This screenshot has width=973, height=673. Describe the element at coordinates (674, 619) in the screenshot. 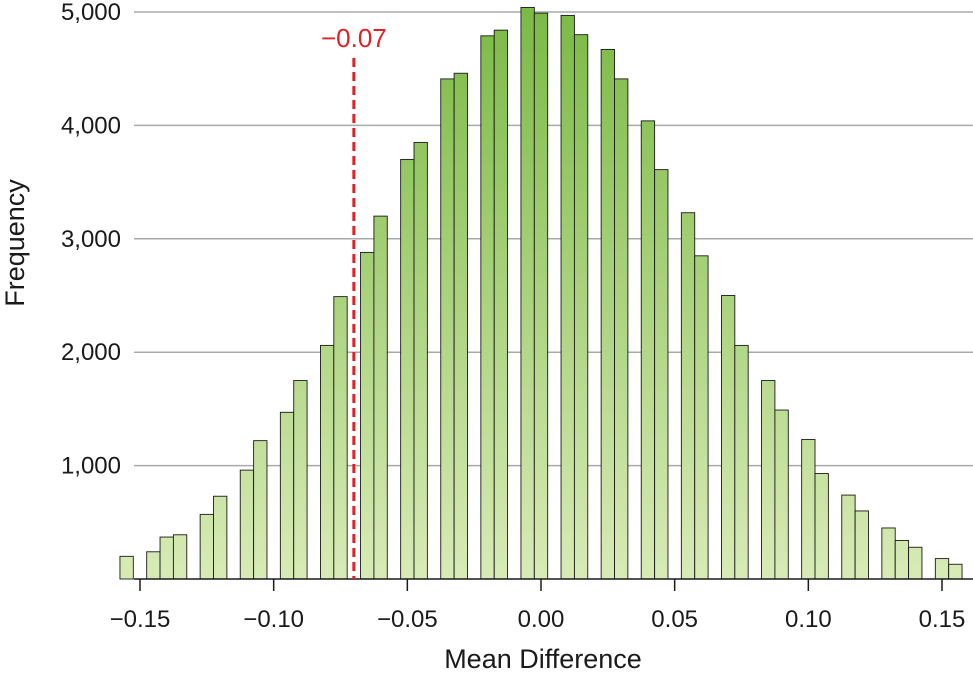

I see `x-tick-label: 0.05` at that location.